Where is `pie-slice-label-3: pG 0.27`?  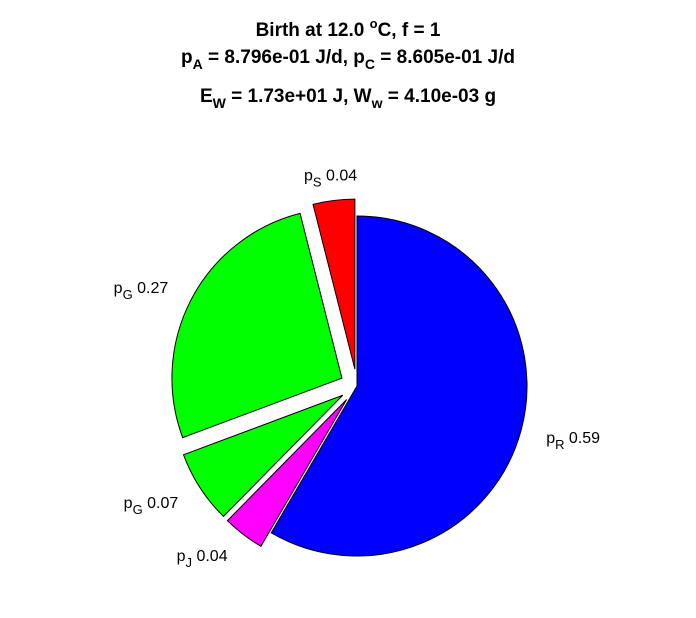
pie-slice-label-3: pG 0.27 is located at coordinates (141, 291).